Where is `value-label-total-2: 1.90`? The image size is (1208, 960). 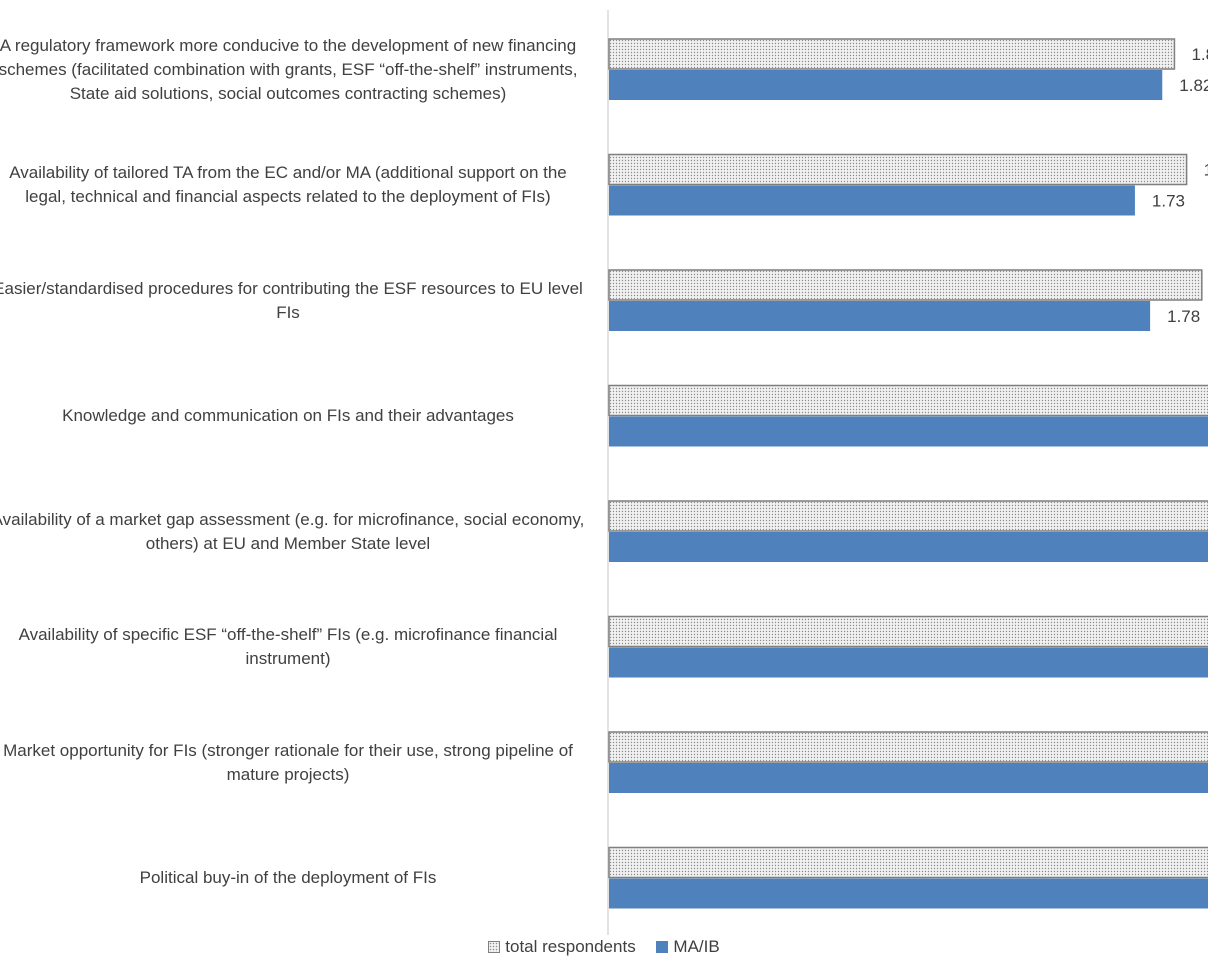 value-label-total-2: 1.90 is located at coordinates (1206, 170).